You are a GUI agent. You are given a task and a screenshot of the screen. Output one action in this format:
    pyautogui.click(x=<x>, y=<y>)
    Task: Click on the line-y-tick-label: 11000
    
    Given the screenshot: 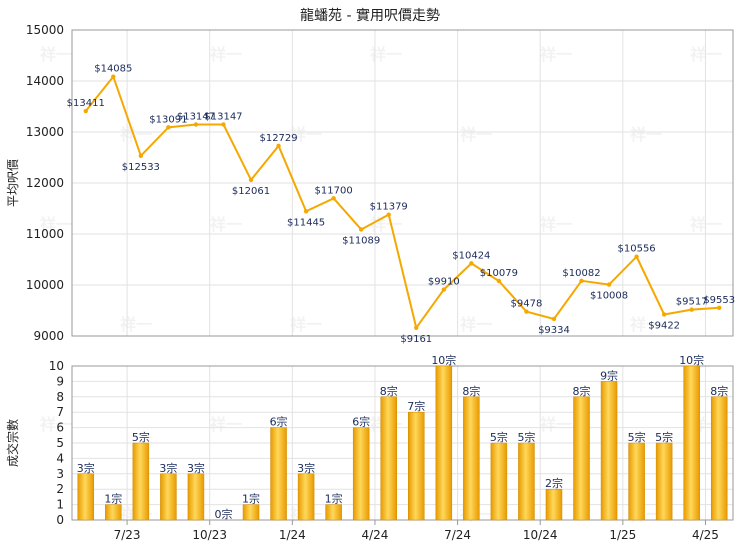 What is the action you would take?
    pyautogui.click(x=45, y=234)
    